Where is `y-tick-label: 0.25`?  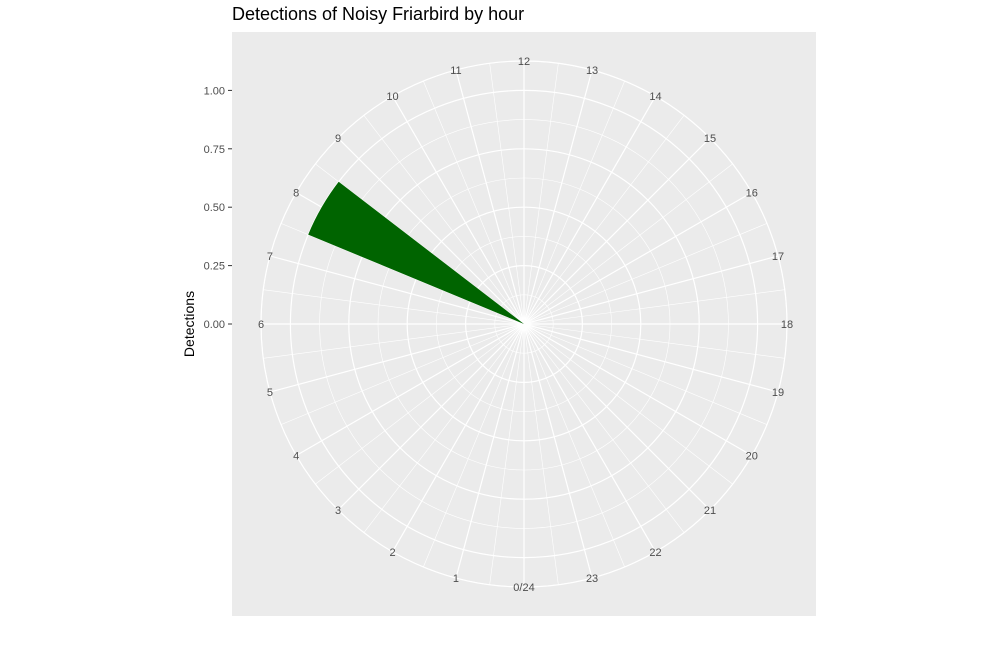
y-tick-label: 0.25 is located at coordinates (214, 267).